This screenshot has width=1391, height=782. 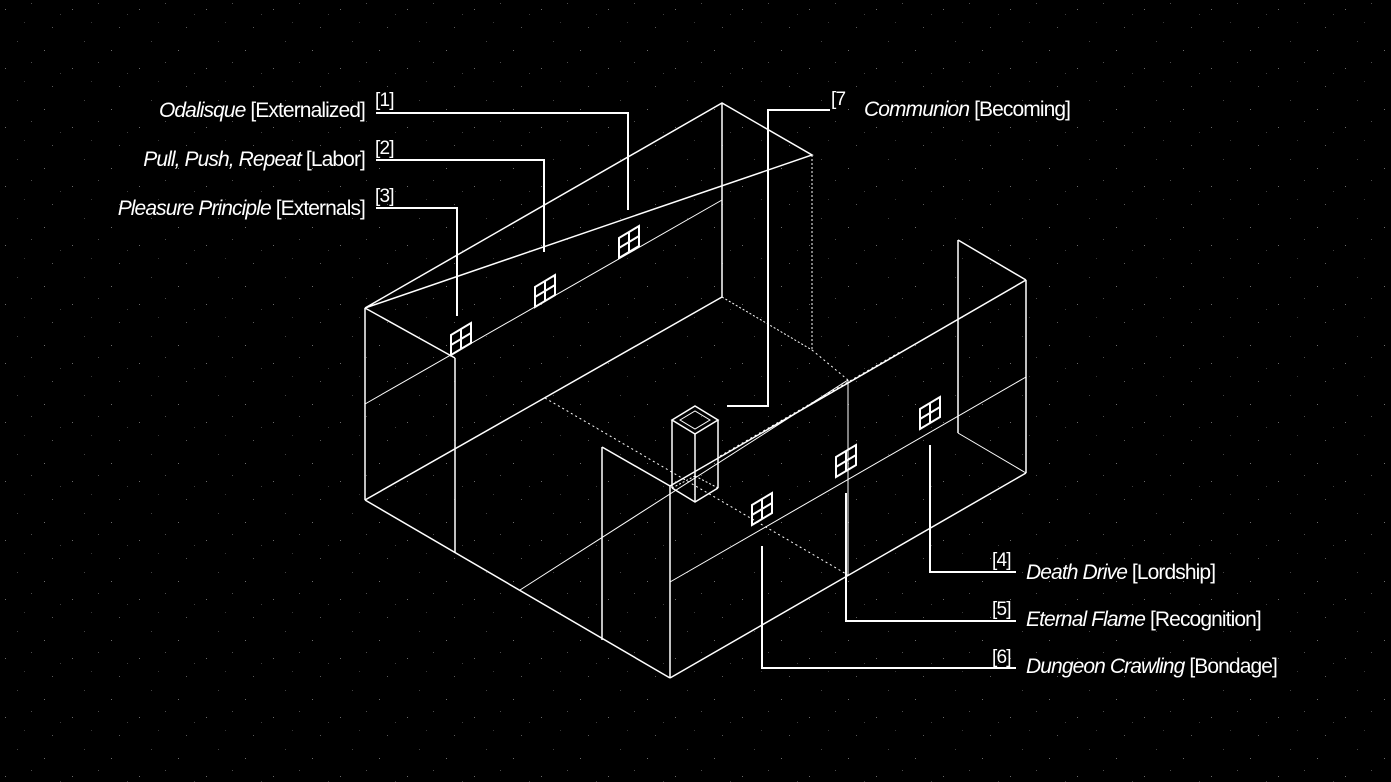 I want to click on label-2-number: [2], so click(x=385, y=148).